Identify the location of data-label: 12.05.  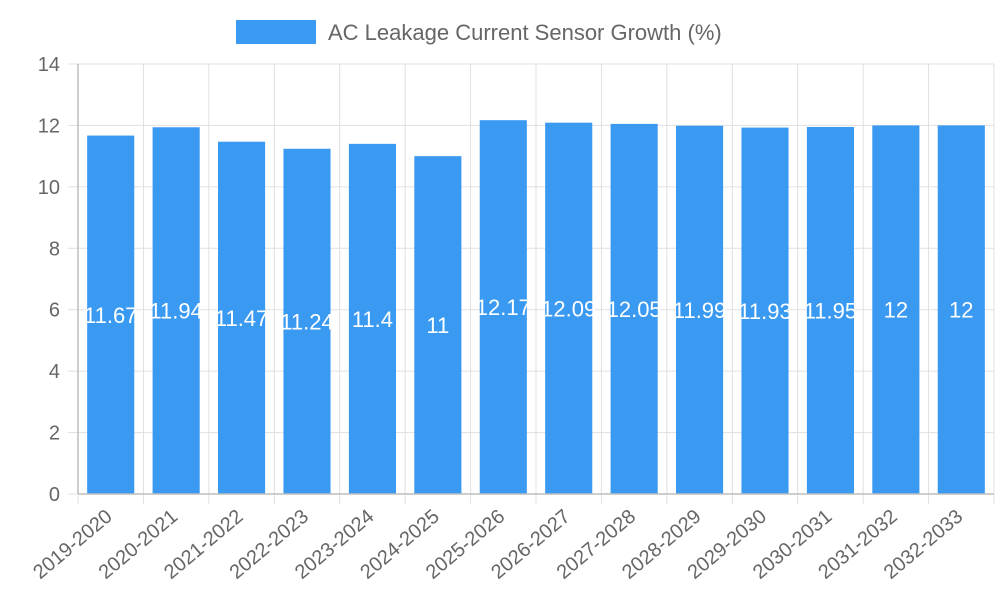
(634, 309).